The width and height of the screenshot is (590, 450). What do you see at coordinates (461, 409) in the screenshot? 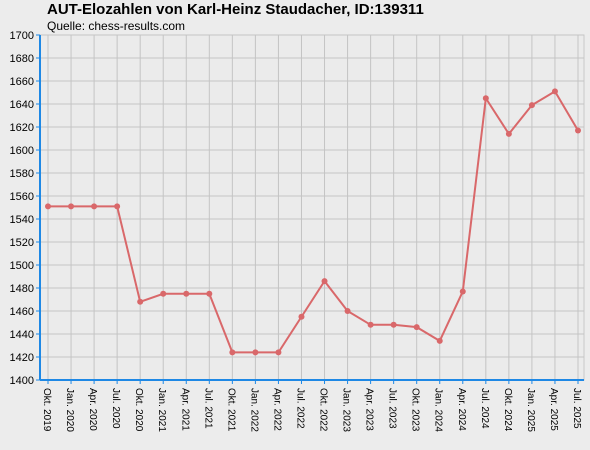
I see `x-tick-label: Apr. 2024` at bounding box center [461, 409].